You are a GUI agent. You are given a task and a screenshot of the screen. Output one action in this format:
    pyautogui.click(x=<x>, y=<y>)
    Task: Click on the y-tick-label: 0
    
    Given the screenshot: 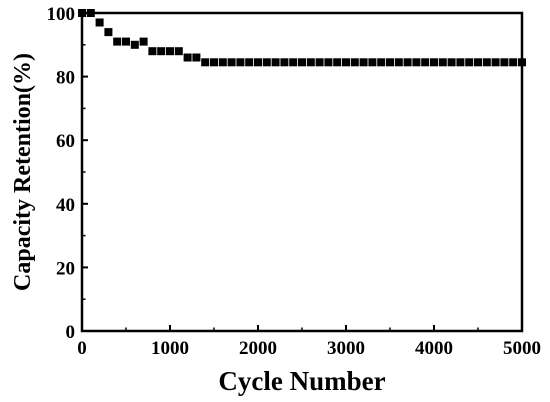 What is the action you would take?
    pyautogui.click(x=71, y=332)
    